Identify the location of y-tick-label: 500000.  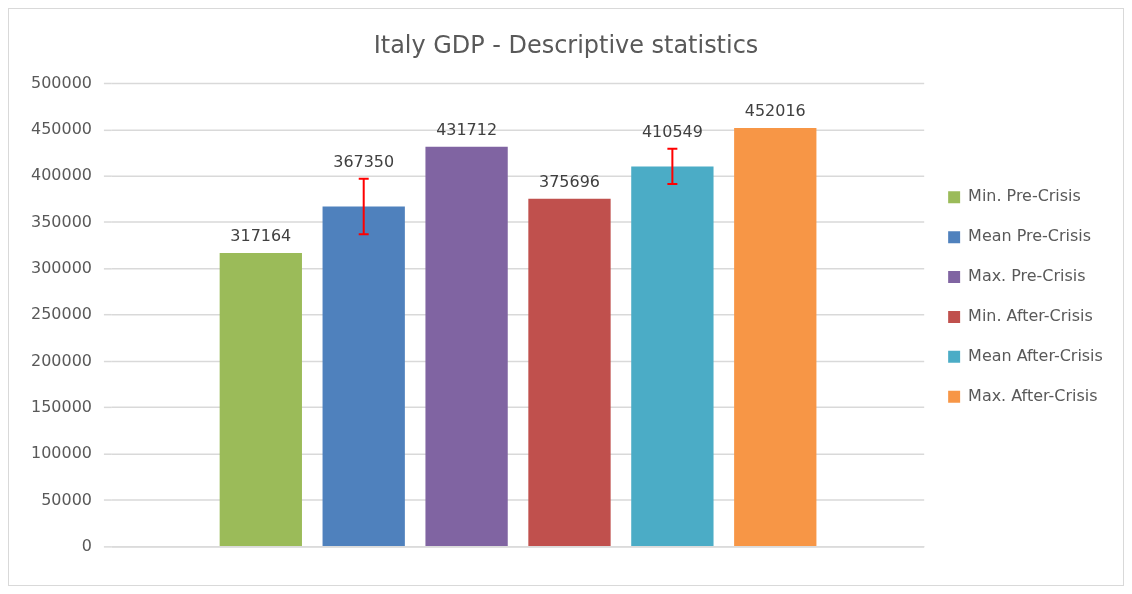
(61, 82).